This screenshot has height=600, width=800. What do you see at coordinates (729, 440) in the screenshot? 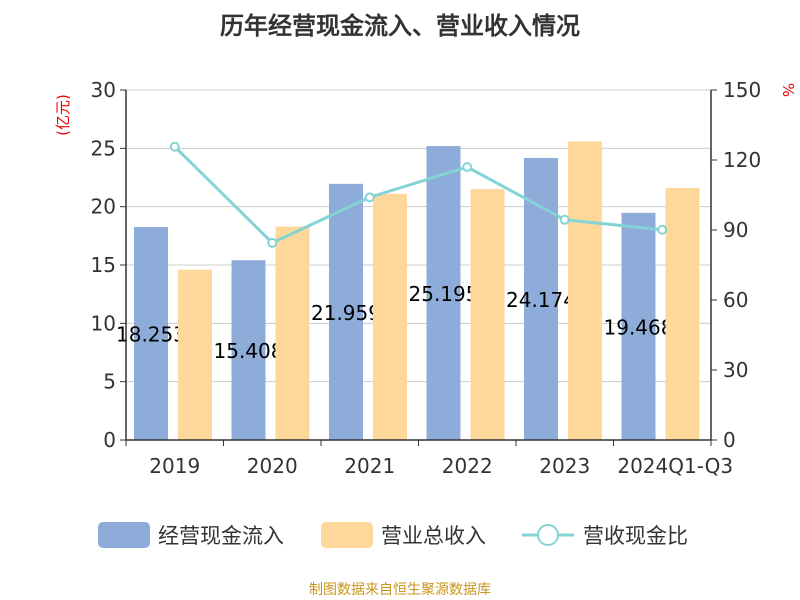
I see `y-right-tick-label: 0` at bounding box center [729, 440].